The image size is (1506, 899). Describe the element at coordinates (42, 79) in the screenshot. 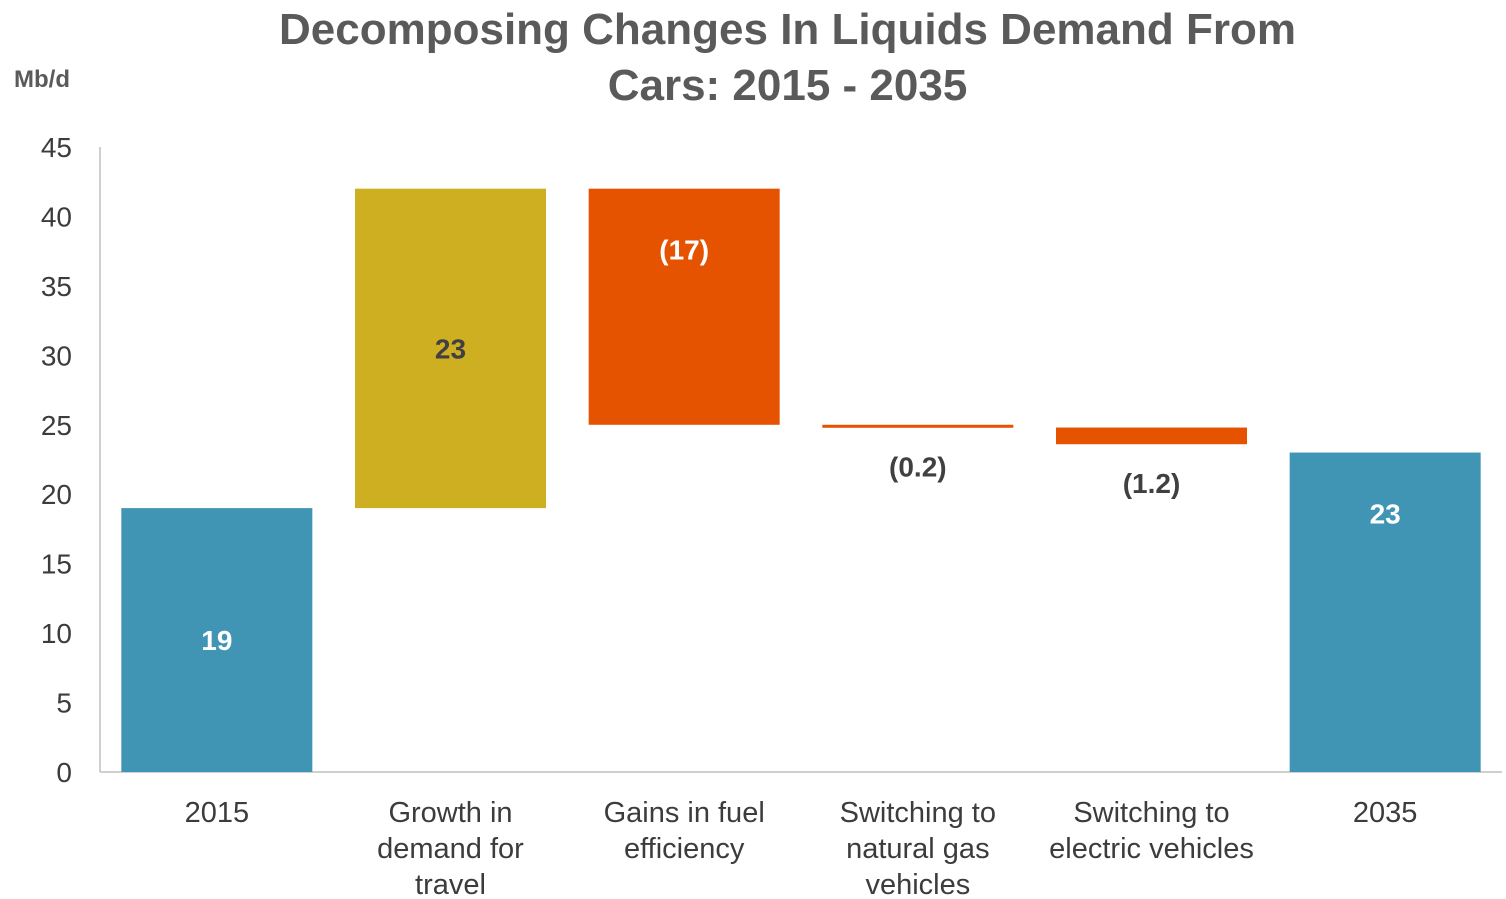

I see `y-axis-unit-label: Mb/d` at that location.